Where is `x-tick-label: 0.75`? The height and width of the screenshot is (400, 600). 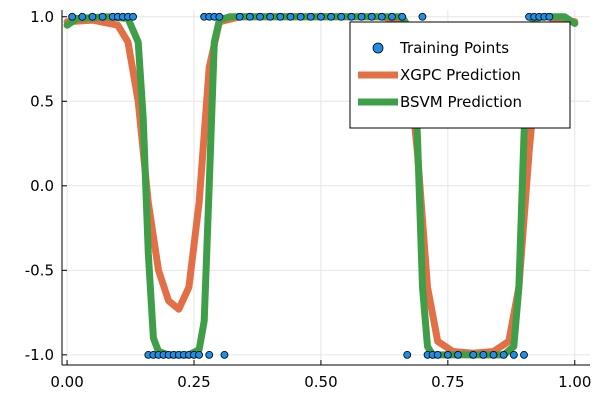 x-tick-label: 0.75 is located at coordinates (447, 382).